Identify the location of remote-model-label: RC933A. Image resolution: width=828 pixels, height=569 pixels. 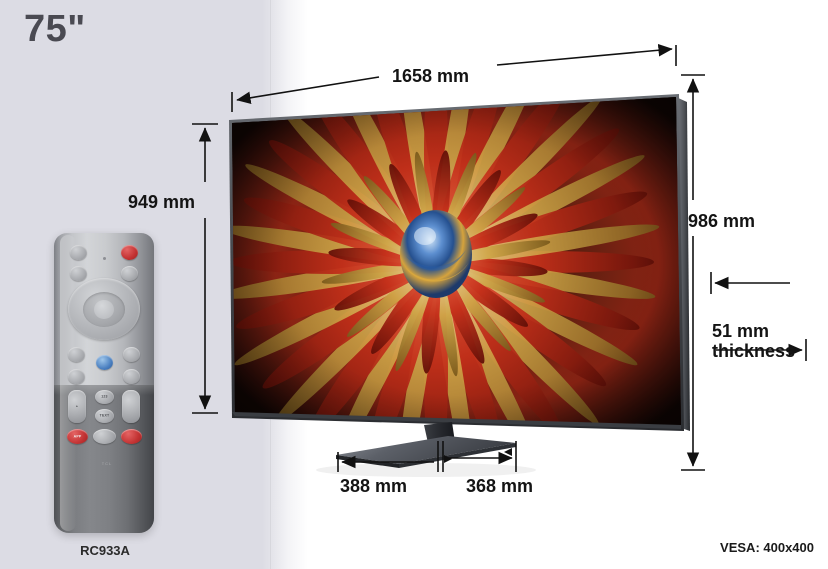
(105, 550).